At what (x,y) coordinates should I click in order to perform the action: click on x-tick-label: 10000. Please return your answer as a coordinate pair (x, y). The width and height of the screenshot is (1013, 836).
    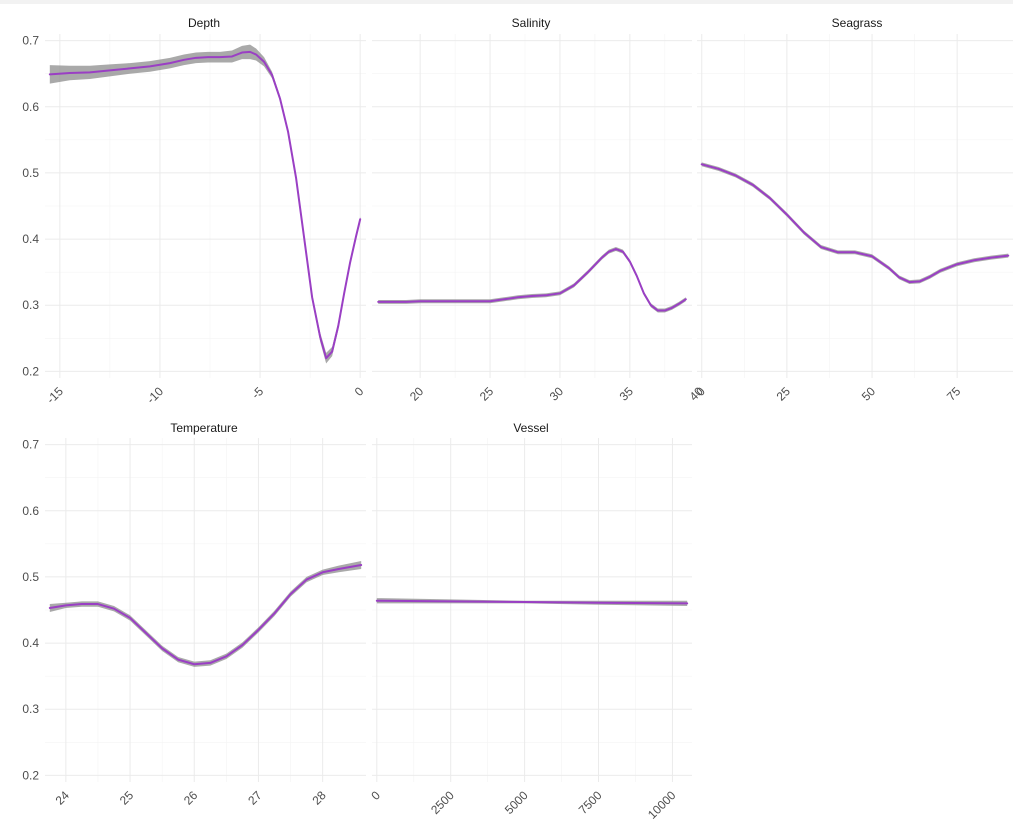
    Looking at the image, I should click on (662, 805).